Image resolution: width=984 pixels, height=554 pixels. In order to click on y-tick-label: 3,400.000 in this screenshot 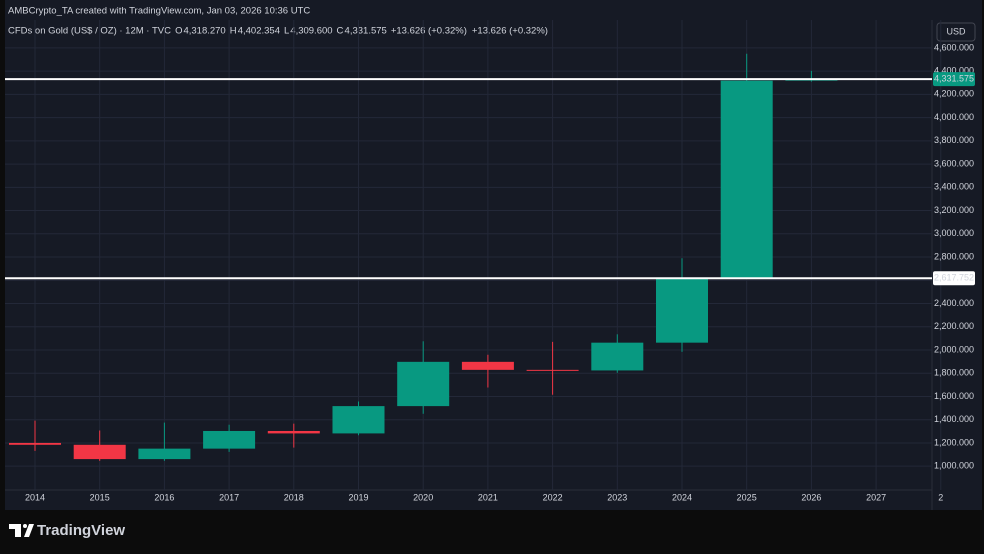, I will do `click(954, 187)`.